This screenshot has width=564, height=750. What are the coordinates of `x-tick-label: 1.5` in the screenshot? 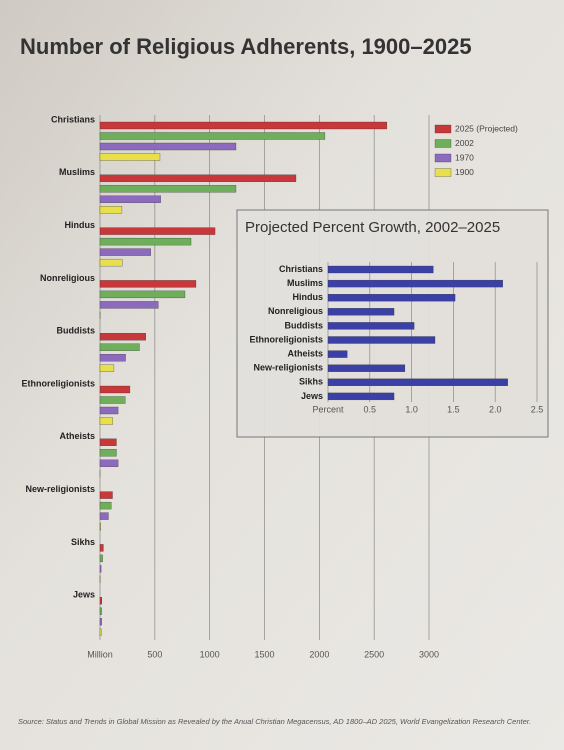 It's located at (453, 409).